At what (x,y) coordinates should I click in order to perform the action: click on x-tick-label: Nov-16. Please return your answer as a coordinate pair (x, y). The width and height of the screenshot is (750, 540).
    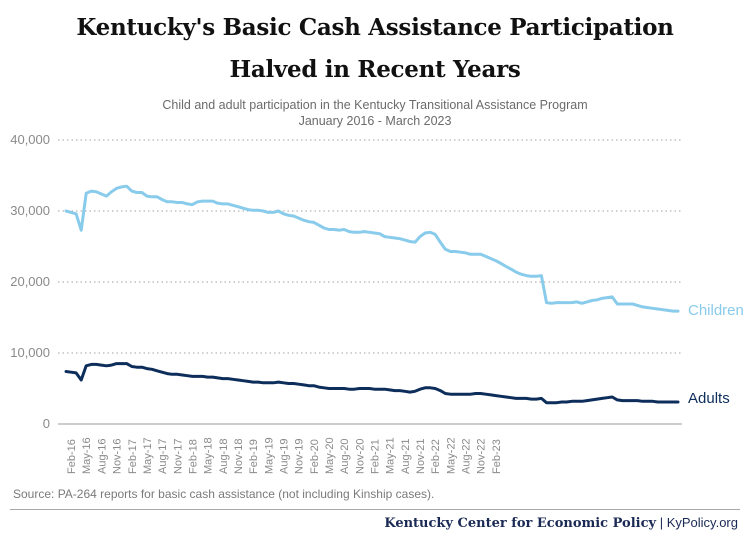
    Looking at the image, I should click on (118, 456).